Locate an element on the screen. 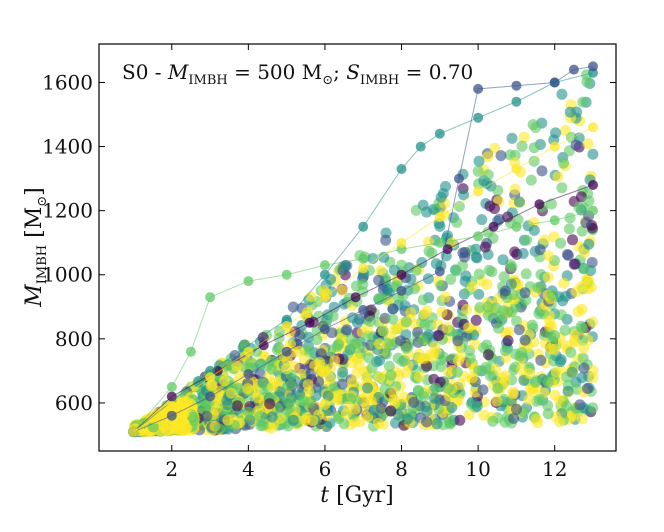  y-axis-subscript: IMBH is located at coordinates (42, 264).